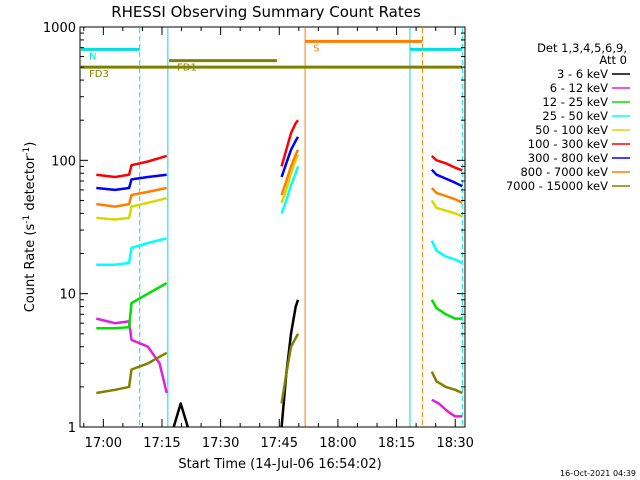 Image resolution: width=640 pixels, height=480 pixels. Describe the element at coordinates (72, 428) in the screenshot. I see `y-tick-label: 1` at that location.